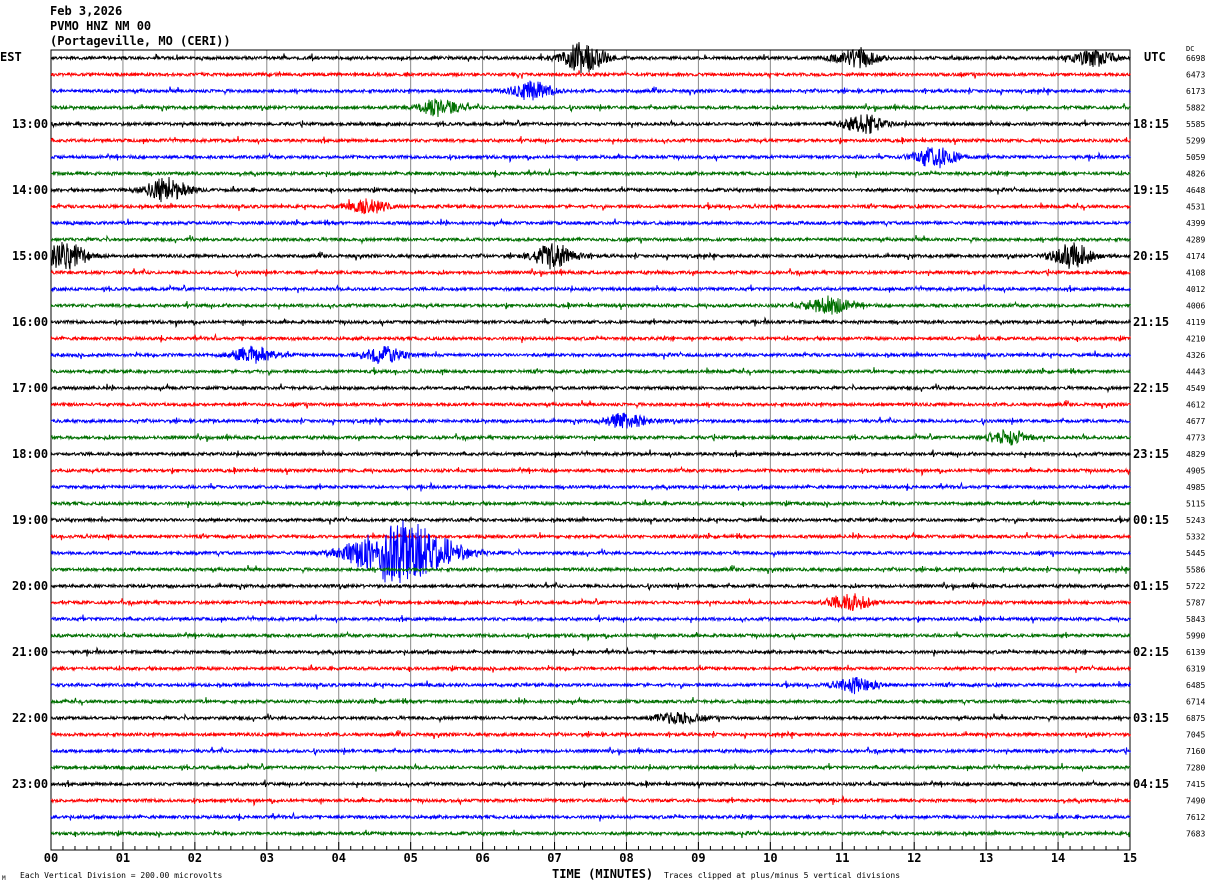 The image size is (1210, 886). I want to click on dc-offset-label: 6485, so click(1195, 685).